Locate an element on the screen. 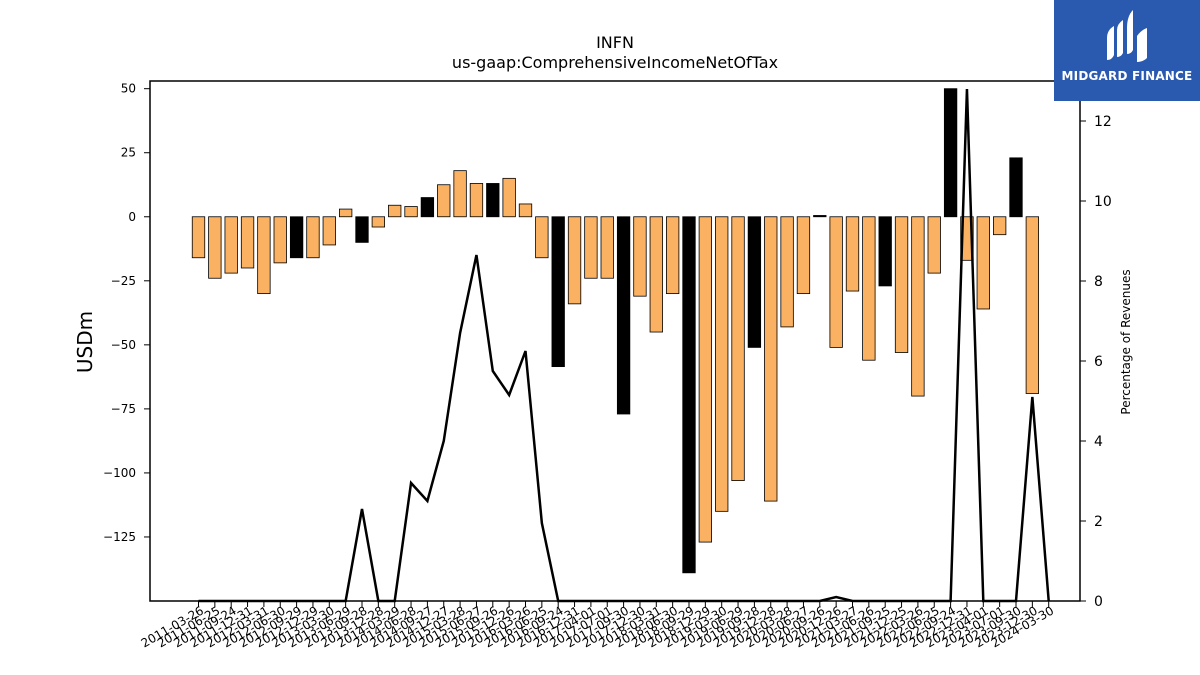 The width and height of the screenshot is (1200, 675). y-tick-label: −100 is located at coordinates (119, 473).